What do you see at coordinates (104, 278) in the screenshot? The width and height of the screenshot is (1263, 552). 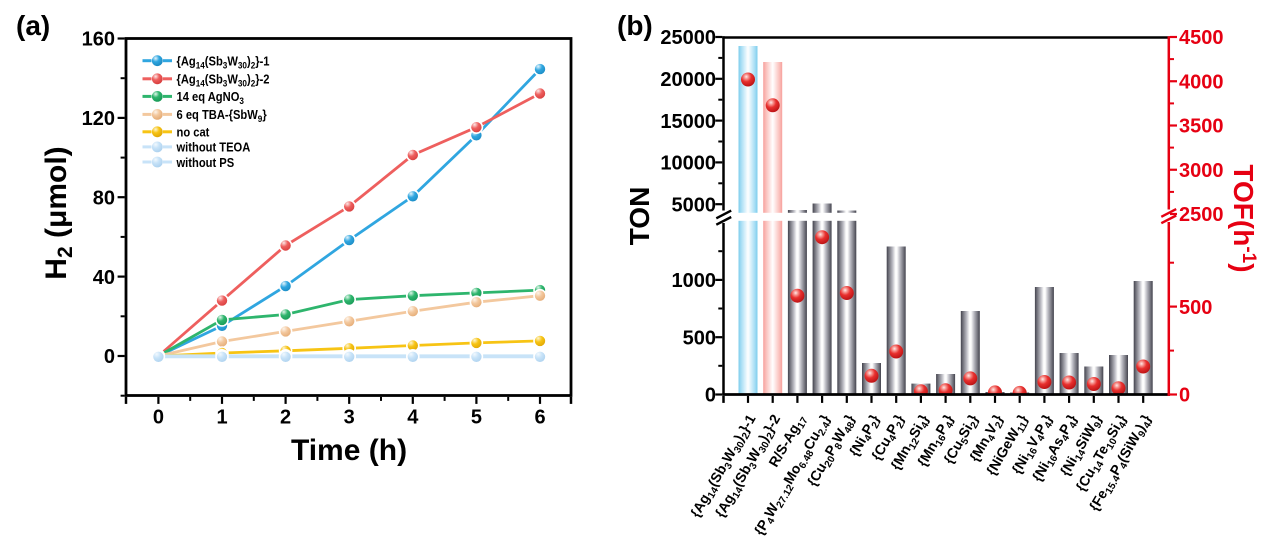 I see `svg-text: 40` at bounding box center [104, 278].